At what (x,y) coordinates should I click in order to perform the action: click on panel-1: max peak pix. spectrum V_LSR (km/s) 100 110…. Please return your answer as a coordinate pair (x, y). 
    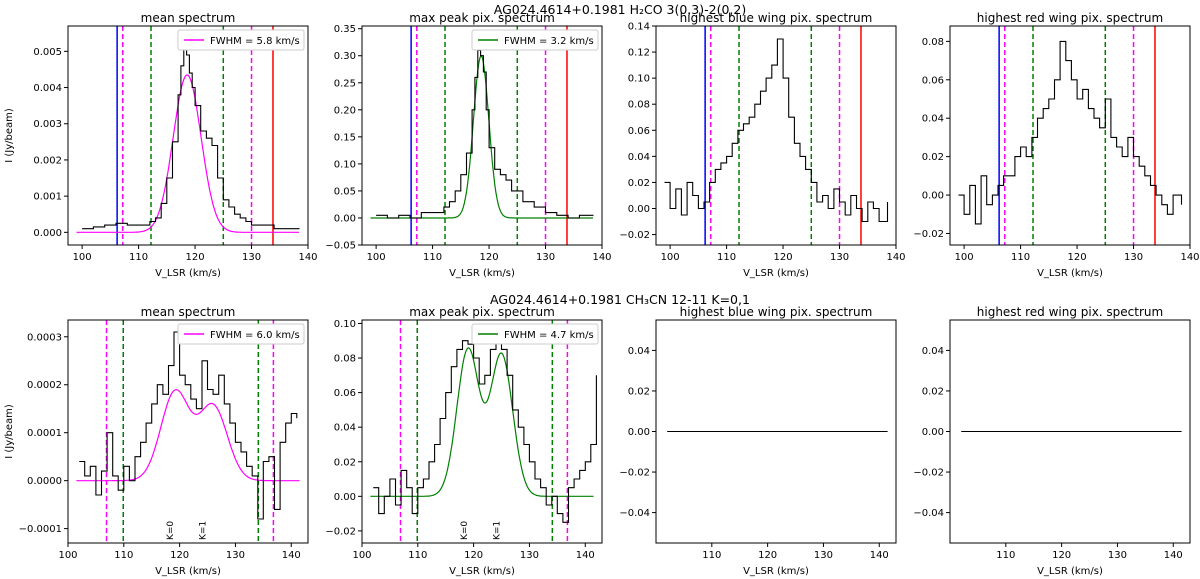
    Looking at the image, I should click on (468, 145).